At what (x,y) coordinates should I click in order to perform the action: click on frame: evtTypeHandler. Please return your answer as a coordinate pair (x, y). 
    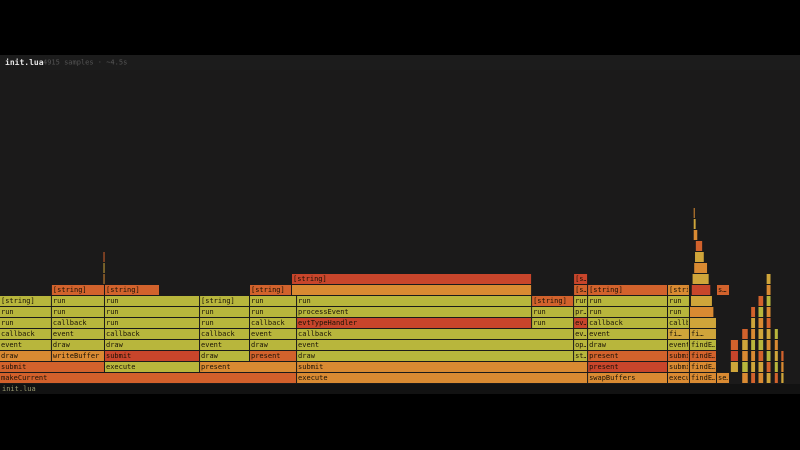
    Looking at the image, I should click on (414, 323).